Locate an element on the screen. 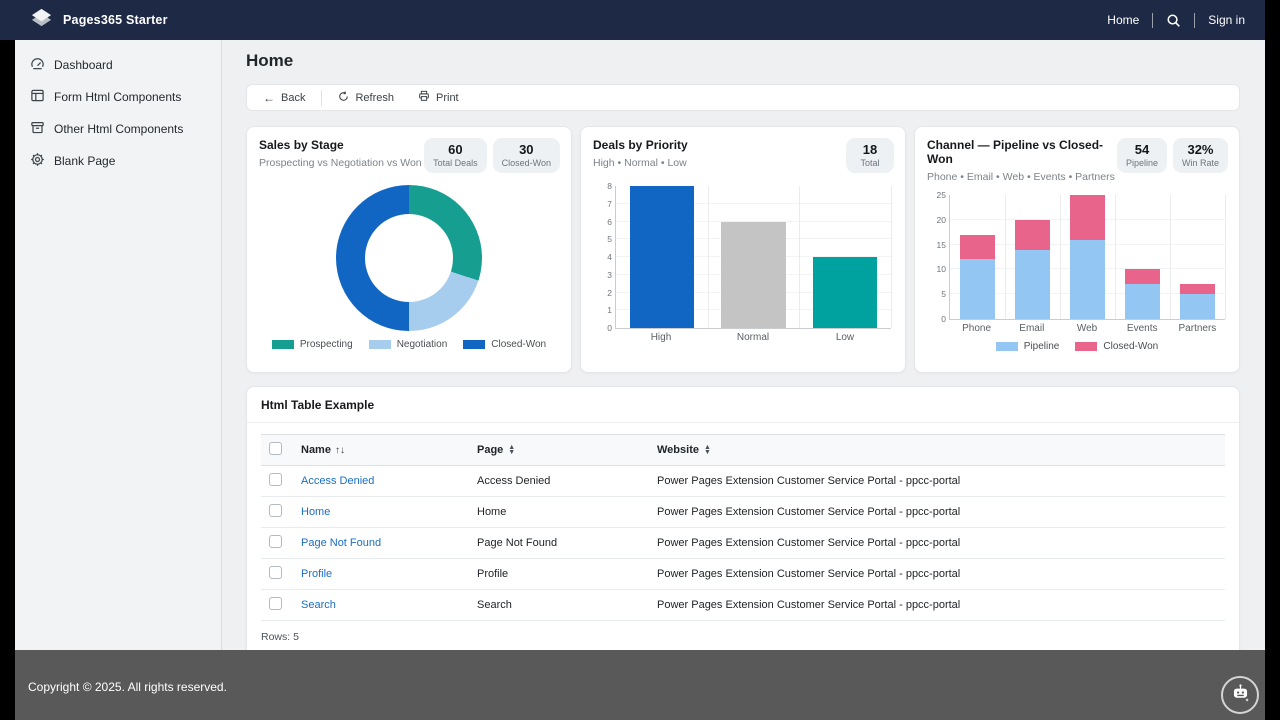 This screenshot has width=1280, height=720. donut-hole is located at coordinates (409, 258).